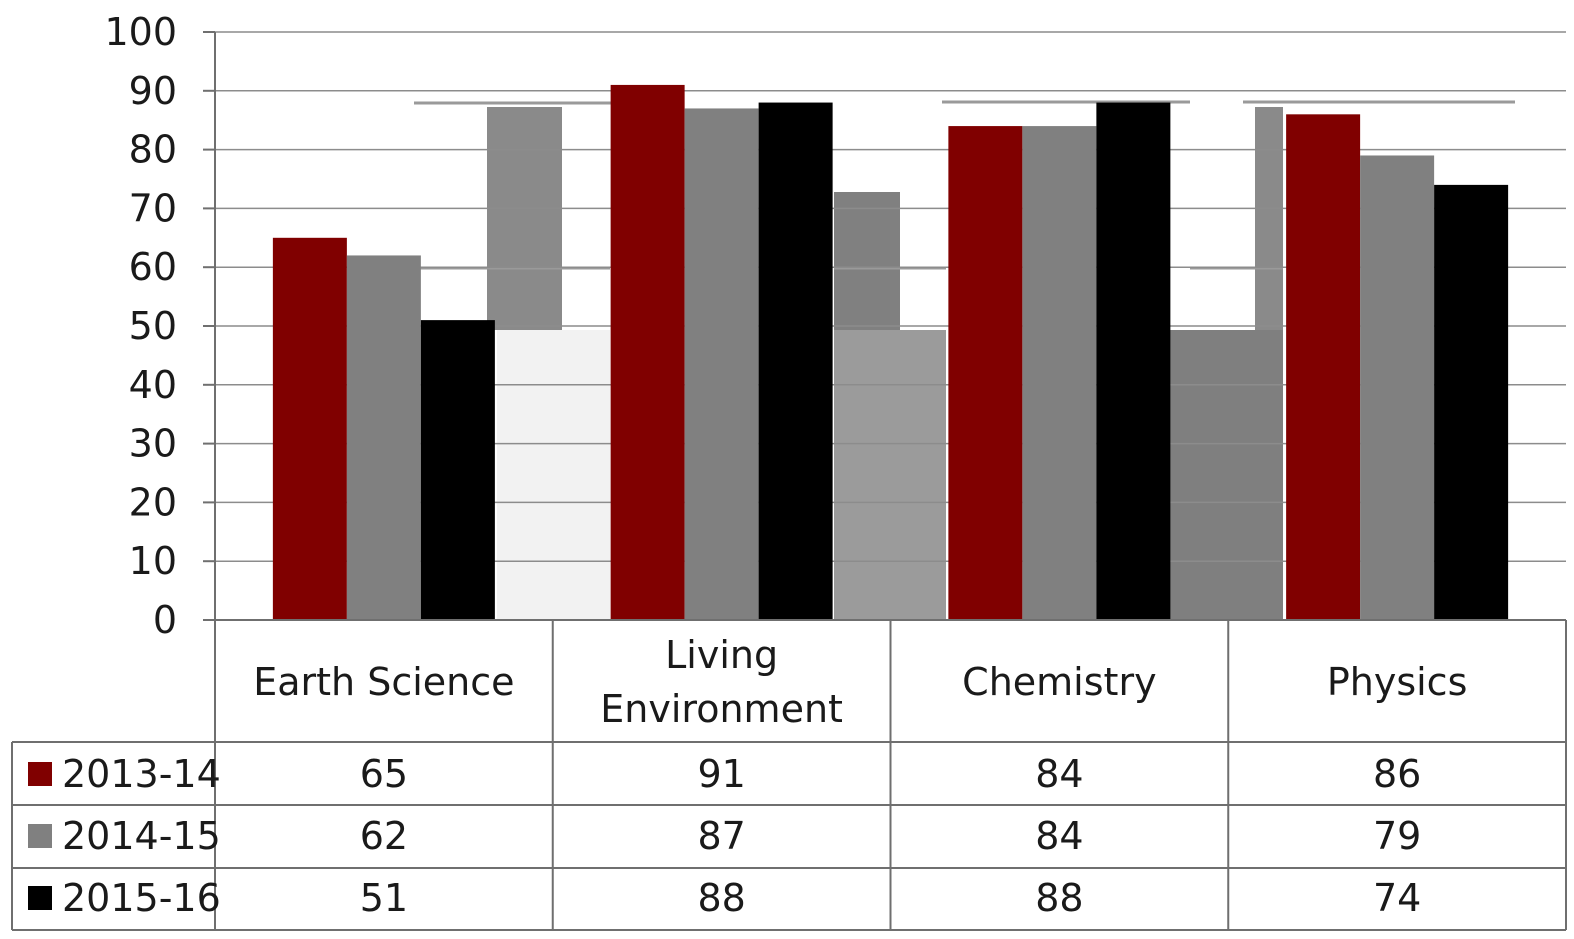 The width and height of the screenshot is (1574, 939). I want to click on data-label: 51, so click(384, 898).